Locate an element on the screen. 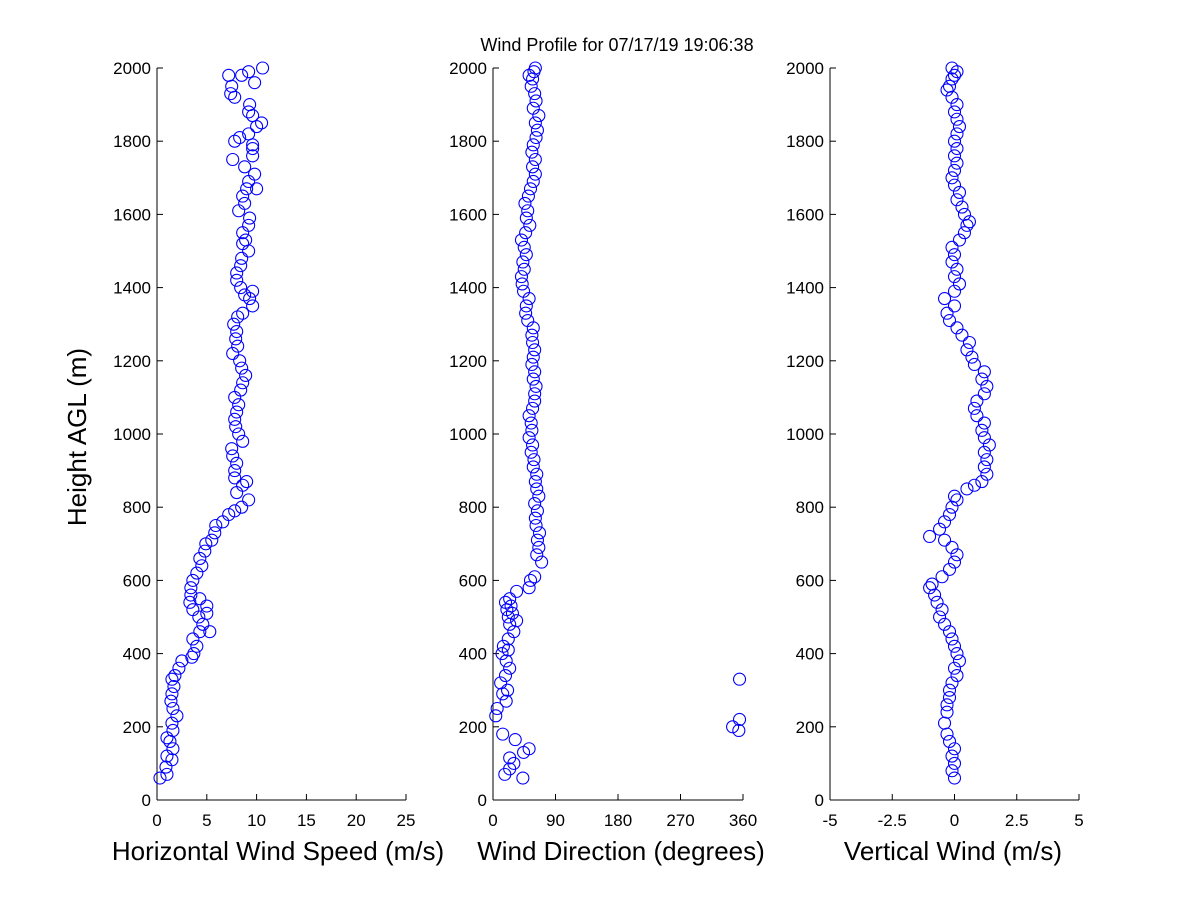  x-tick-label-speed: 20 is located at coordinates (356, 820).